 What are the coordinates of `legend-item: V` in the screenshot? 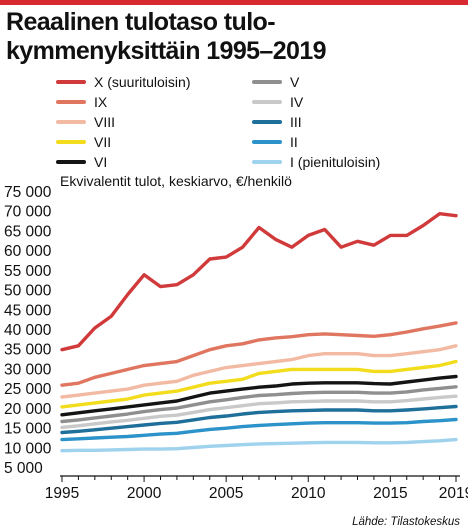 It's located at (275, 82).